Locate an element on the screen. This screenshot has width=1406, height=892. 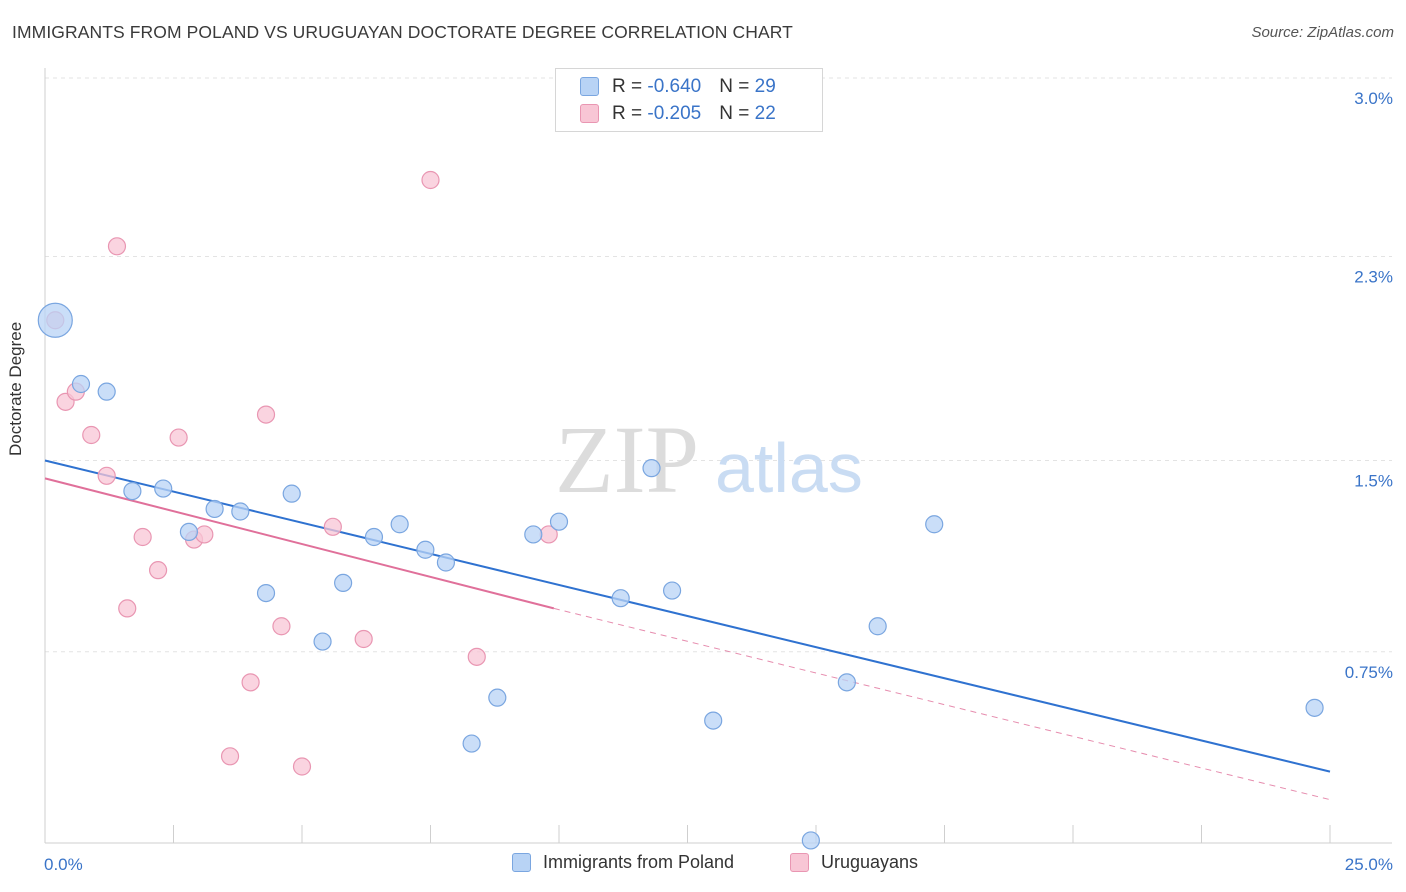
legend-label-uruguayans: Uruguayans is located at coordinates (870, 862).